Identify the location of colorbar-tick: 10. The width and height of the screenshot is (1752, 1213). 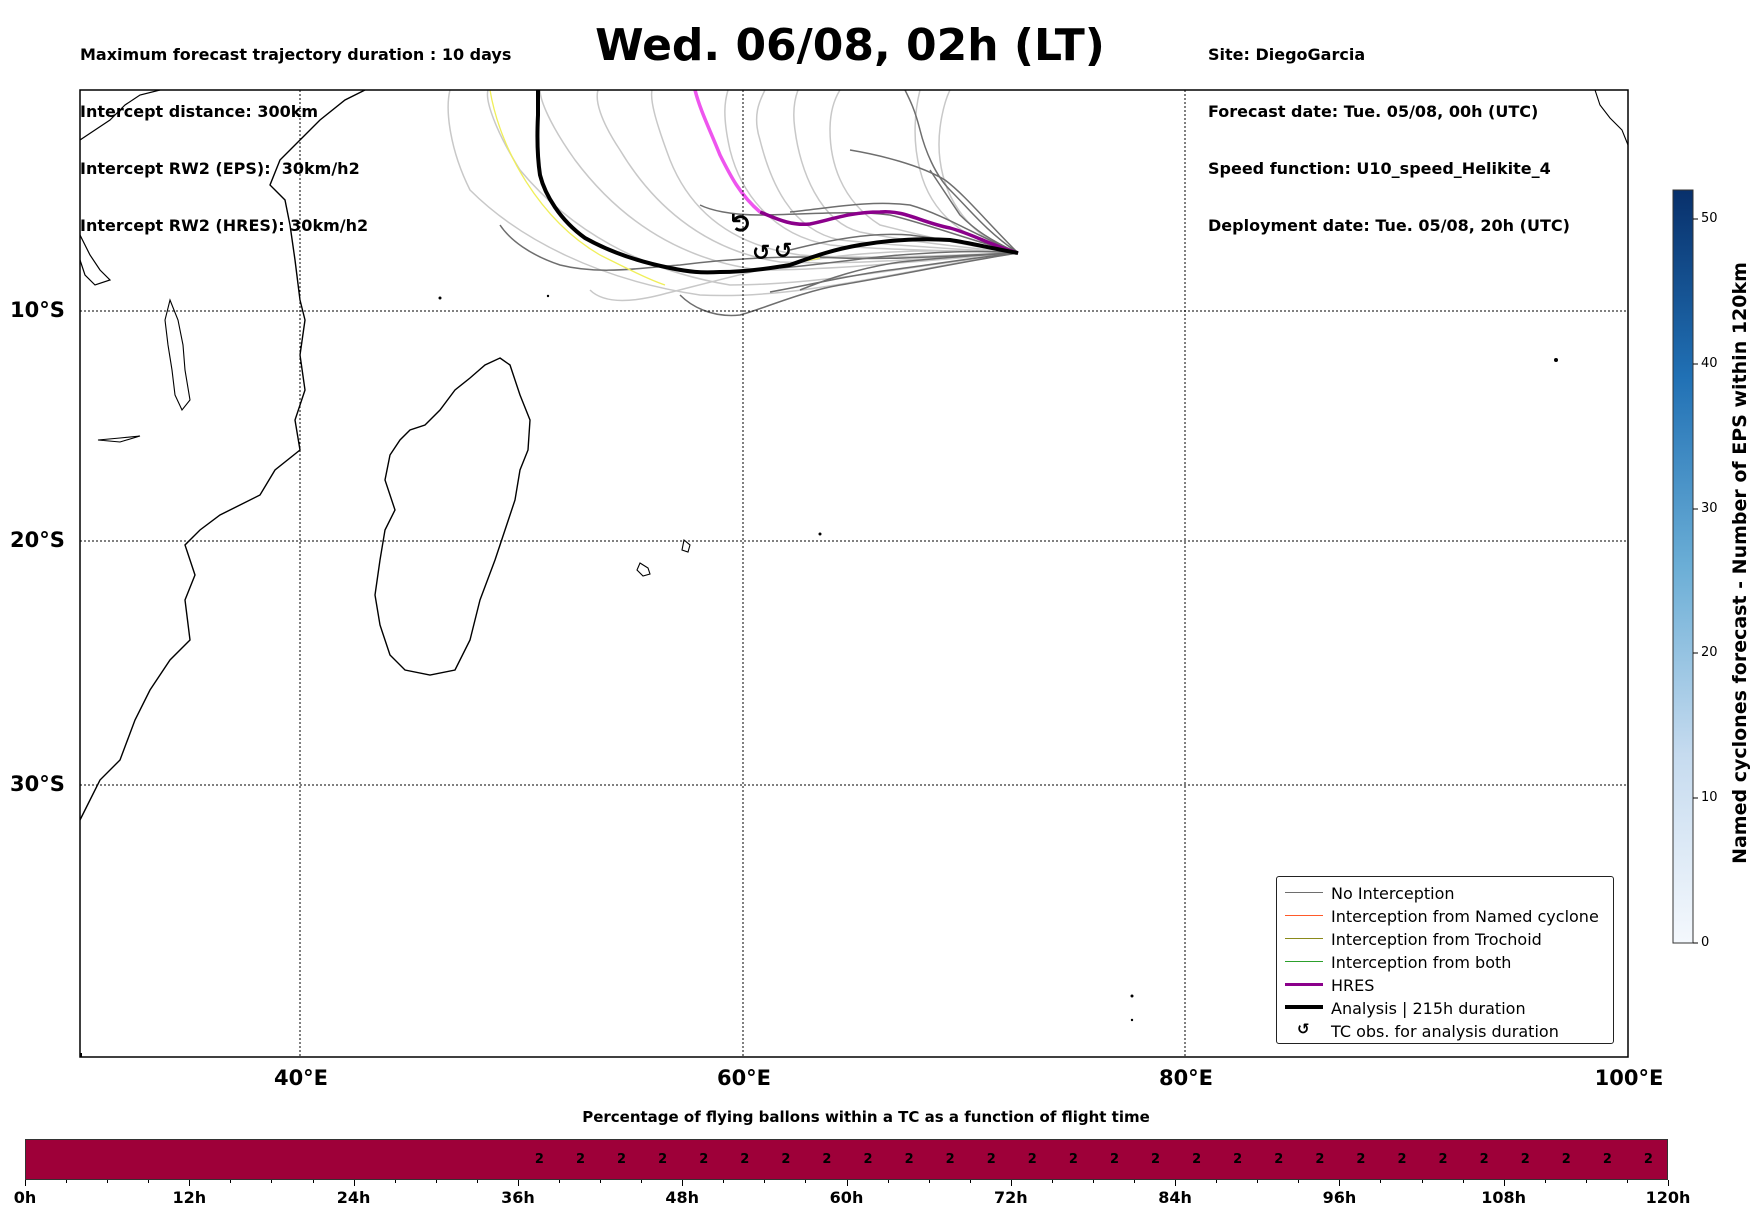
(1709, 797).